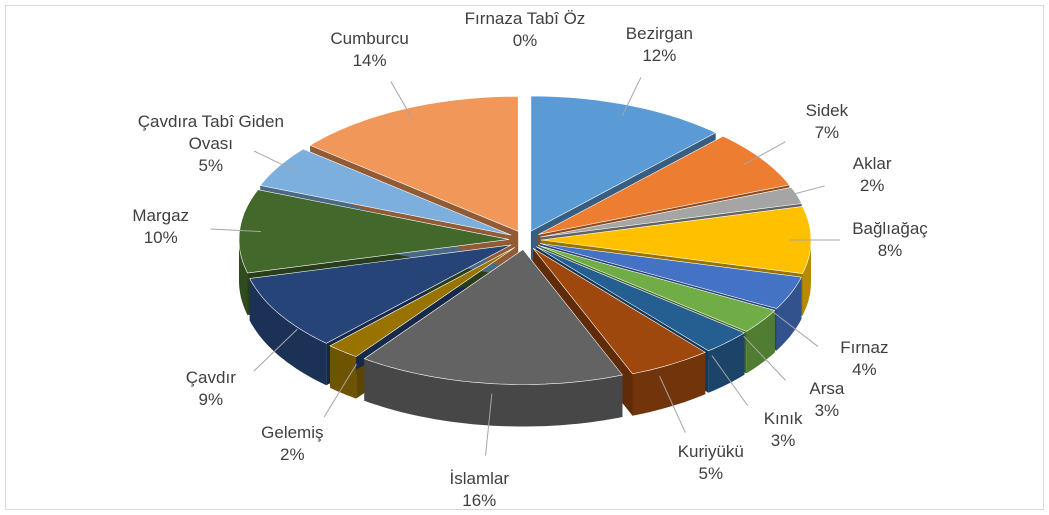 This screenshot has height=515, width=1049. Describe the element at coordinates (292, 432) in the screenshot. I see `category-label: Gelemiş` at that location.